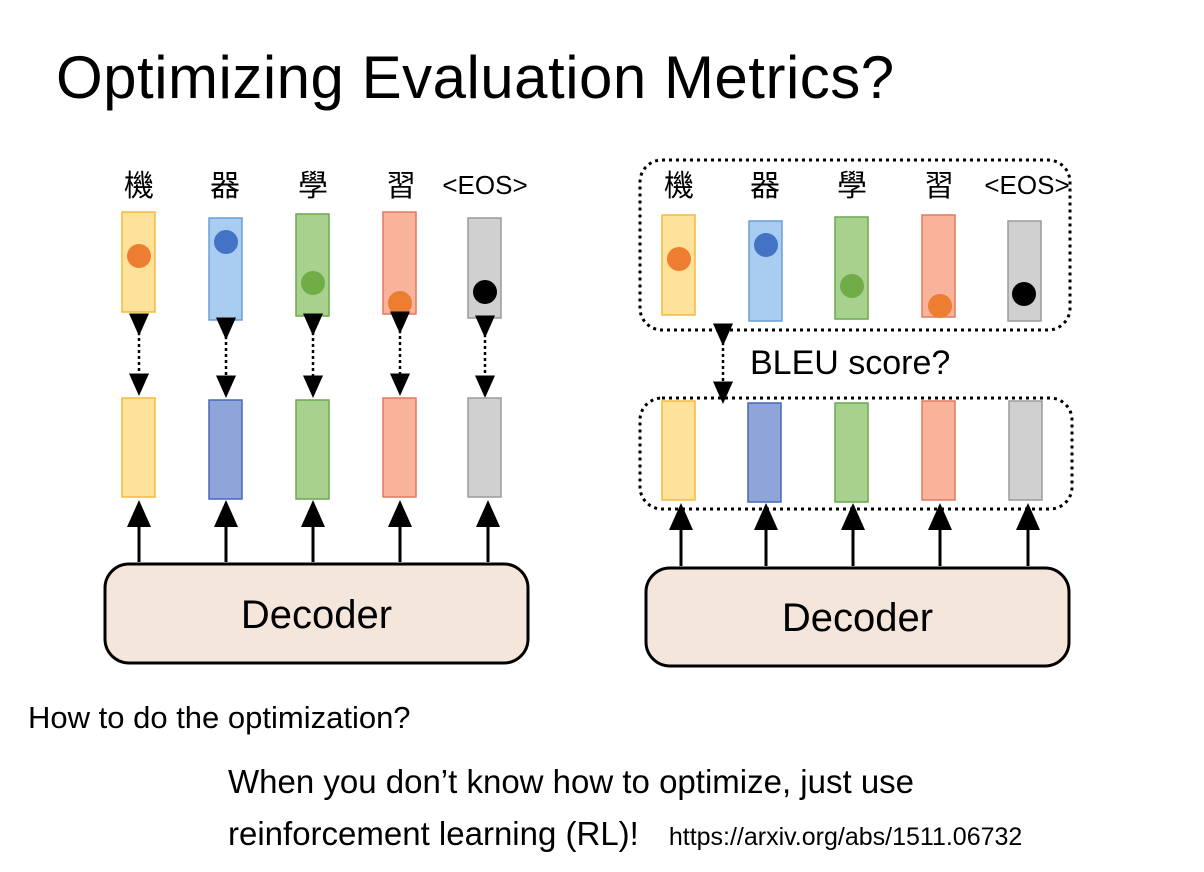 The height and width of the screenshot is (872, 1204). What do you see at coordinates (475, 77) in the screenshot?
I see `slide-title: Optimizing Evaluation Metrics?` at bounding box center [475, 77].